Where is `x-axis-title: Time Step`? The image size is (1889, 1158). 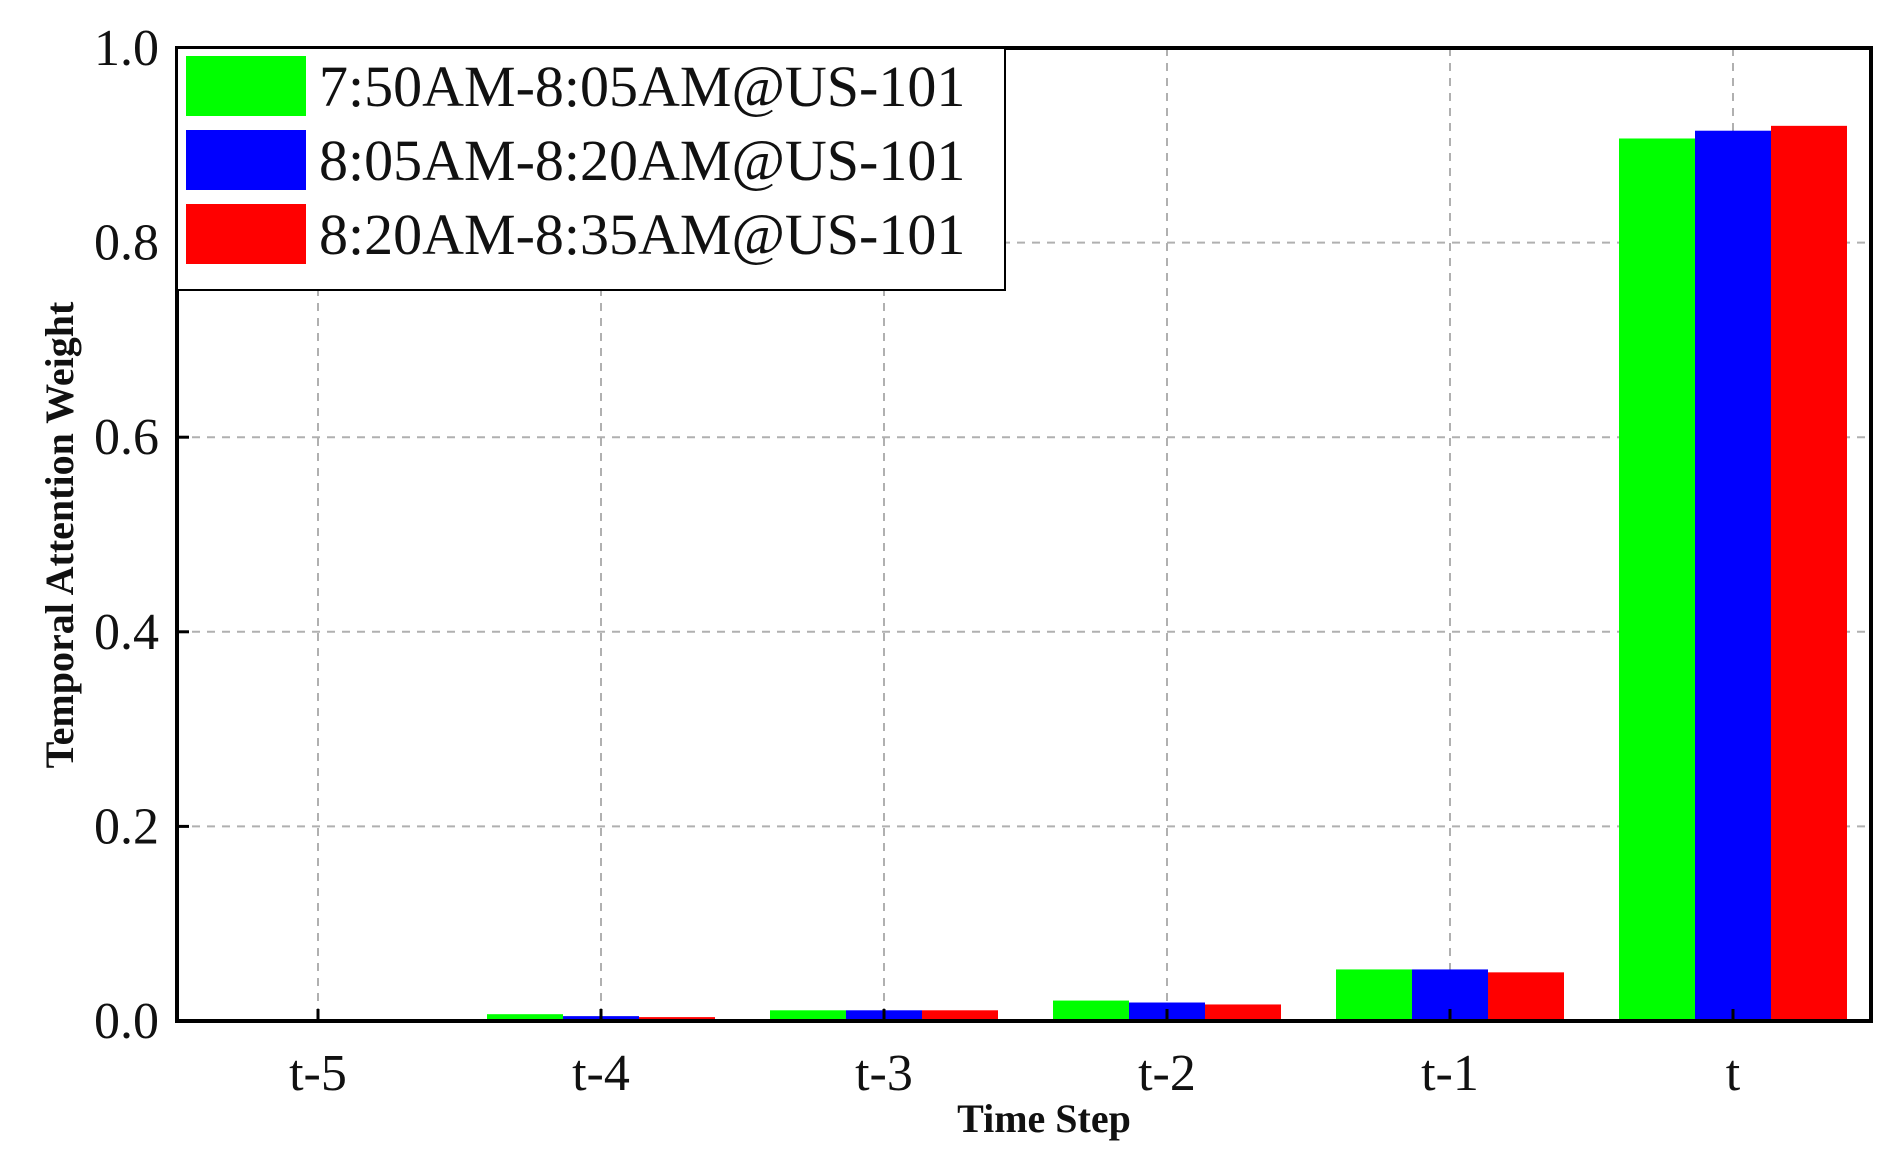
x-axis-title: Time Step is located at coordinates (1044, 1118).